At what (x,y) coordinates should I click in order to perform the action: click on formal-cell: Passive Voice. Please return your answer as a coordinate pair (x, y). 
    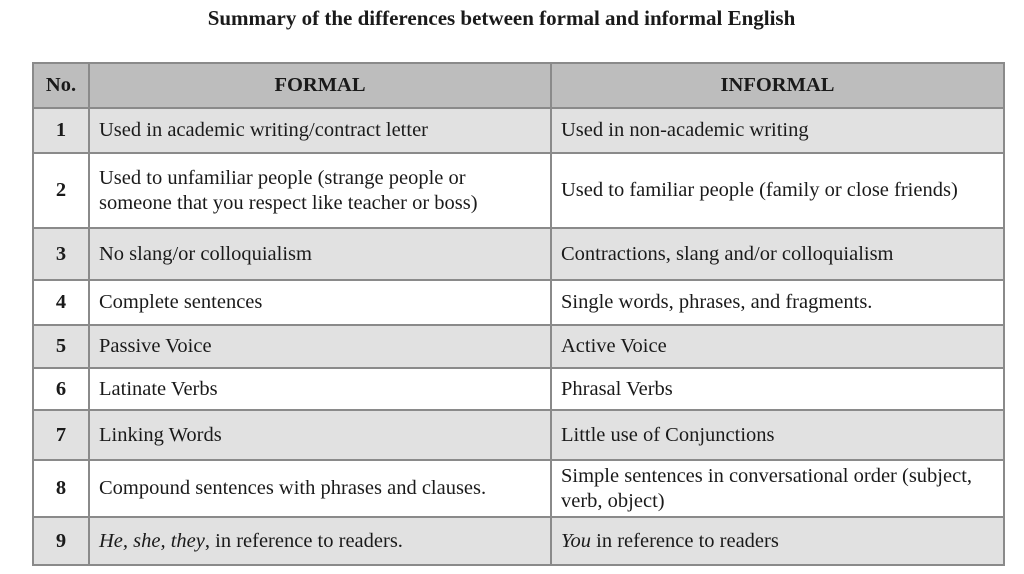
    Looking at the image, I should click on (320, 346).